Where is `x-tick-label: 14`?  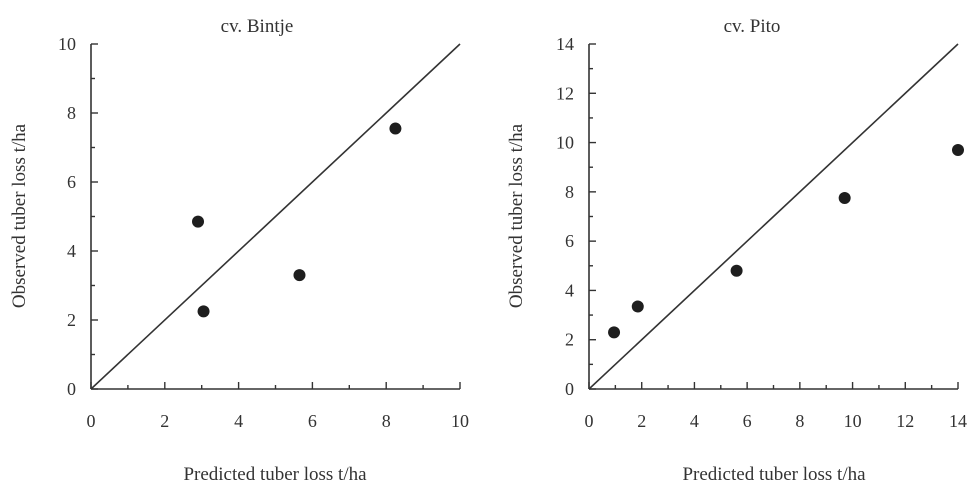 x-tick-label: 14 is located at coordinates (958, 421).